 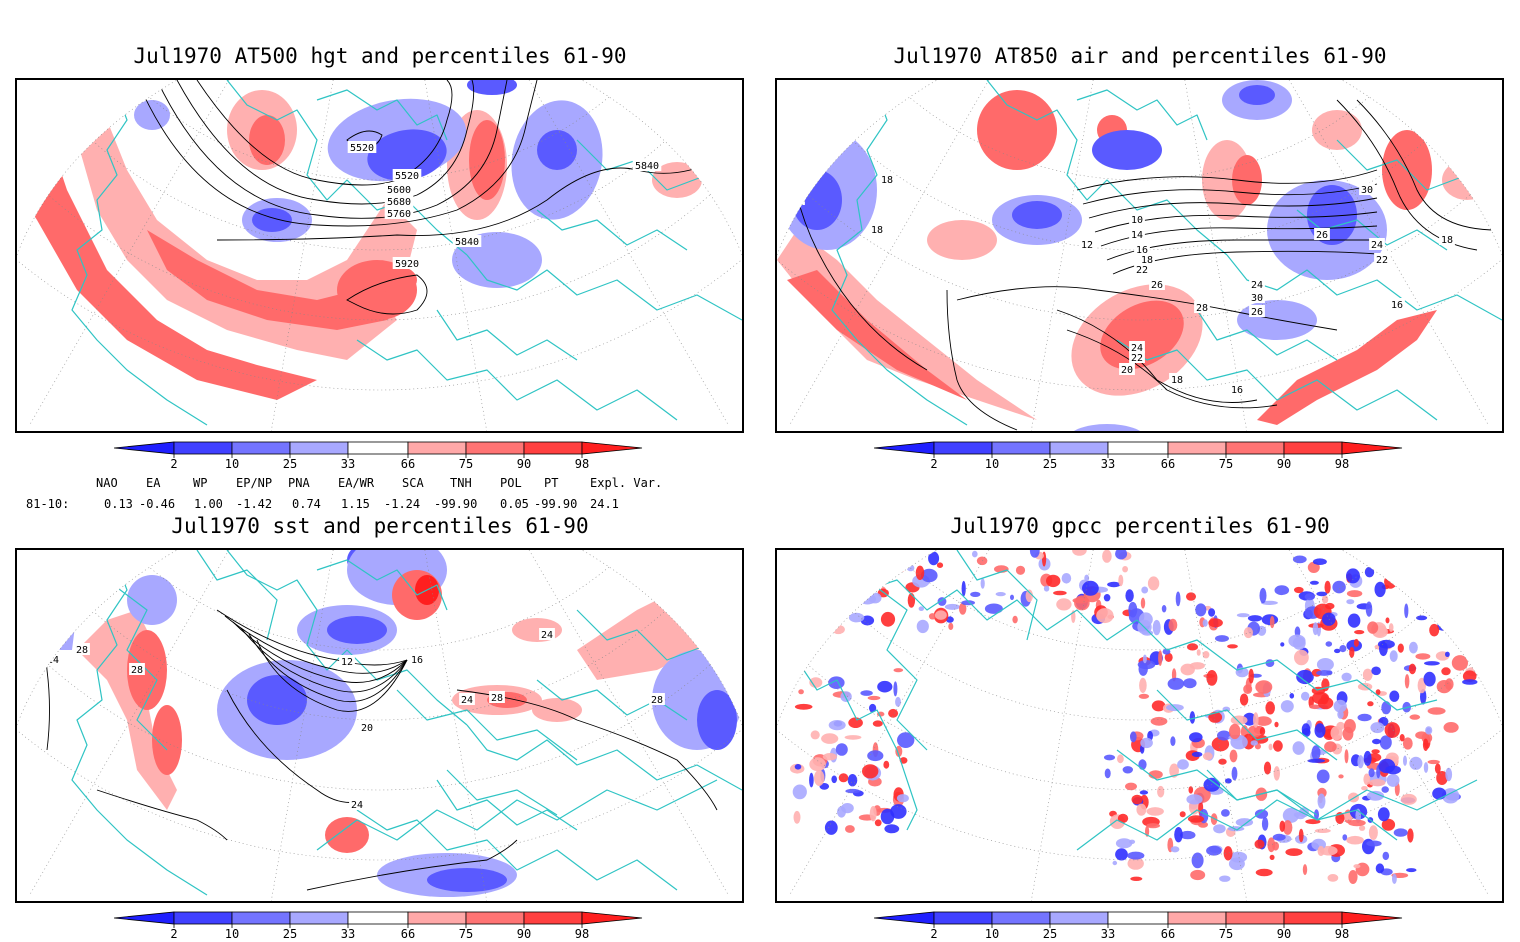 I want to click on coastline, so click(x=487, y=725).